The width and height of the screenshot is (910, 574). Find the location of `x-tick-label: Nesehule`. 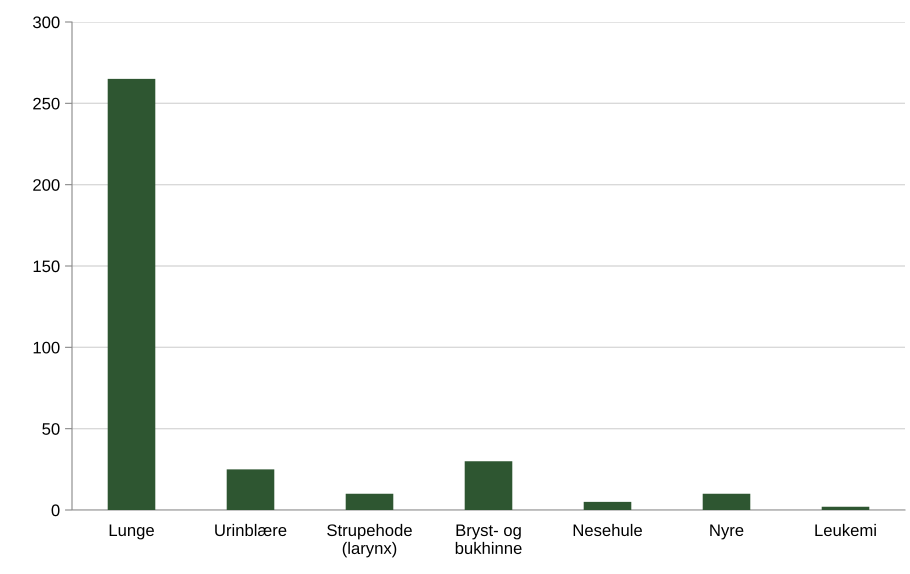

x-tick-label: Nesehule is located at coordinates (608, 530).